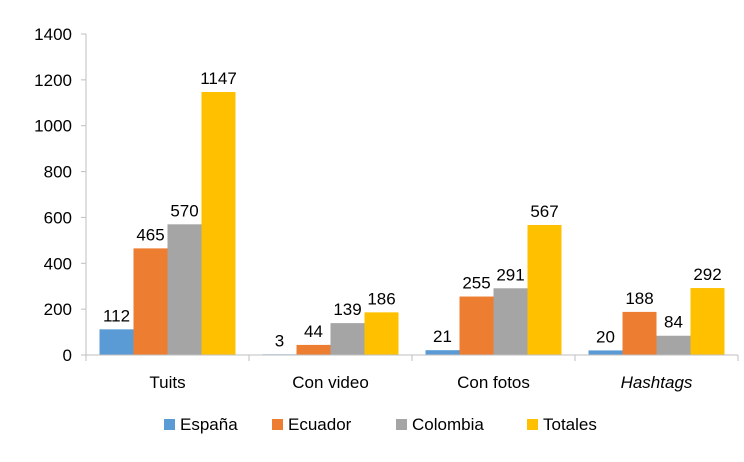 Image resolution: width=744 pixels, height=462 pixels. Describe the element at coordinates (53, 34) in the screenshot. I see `y-tick-label: 1400` at that location.